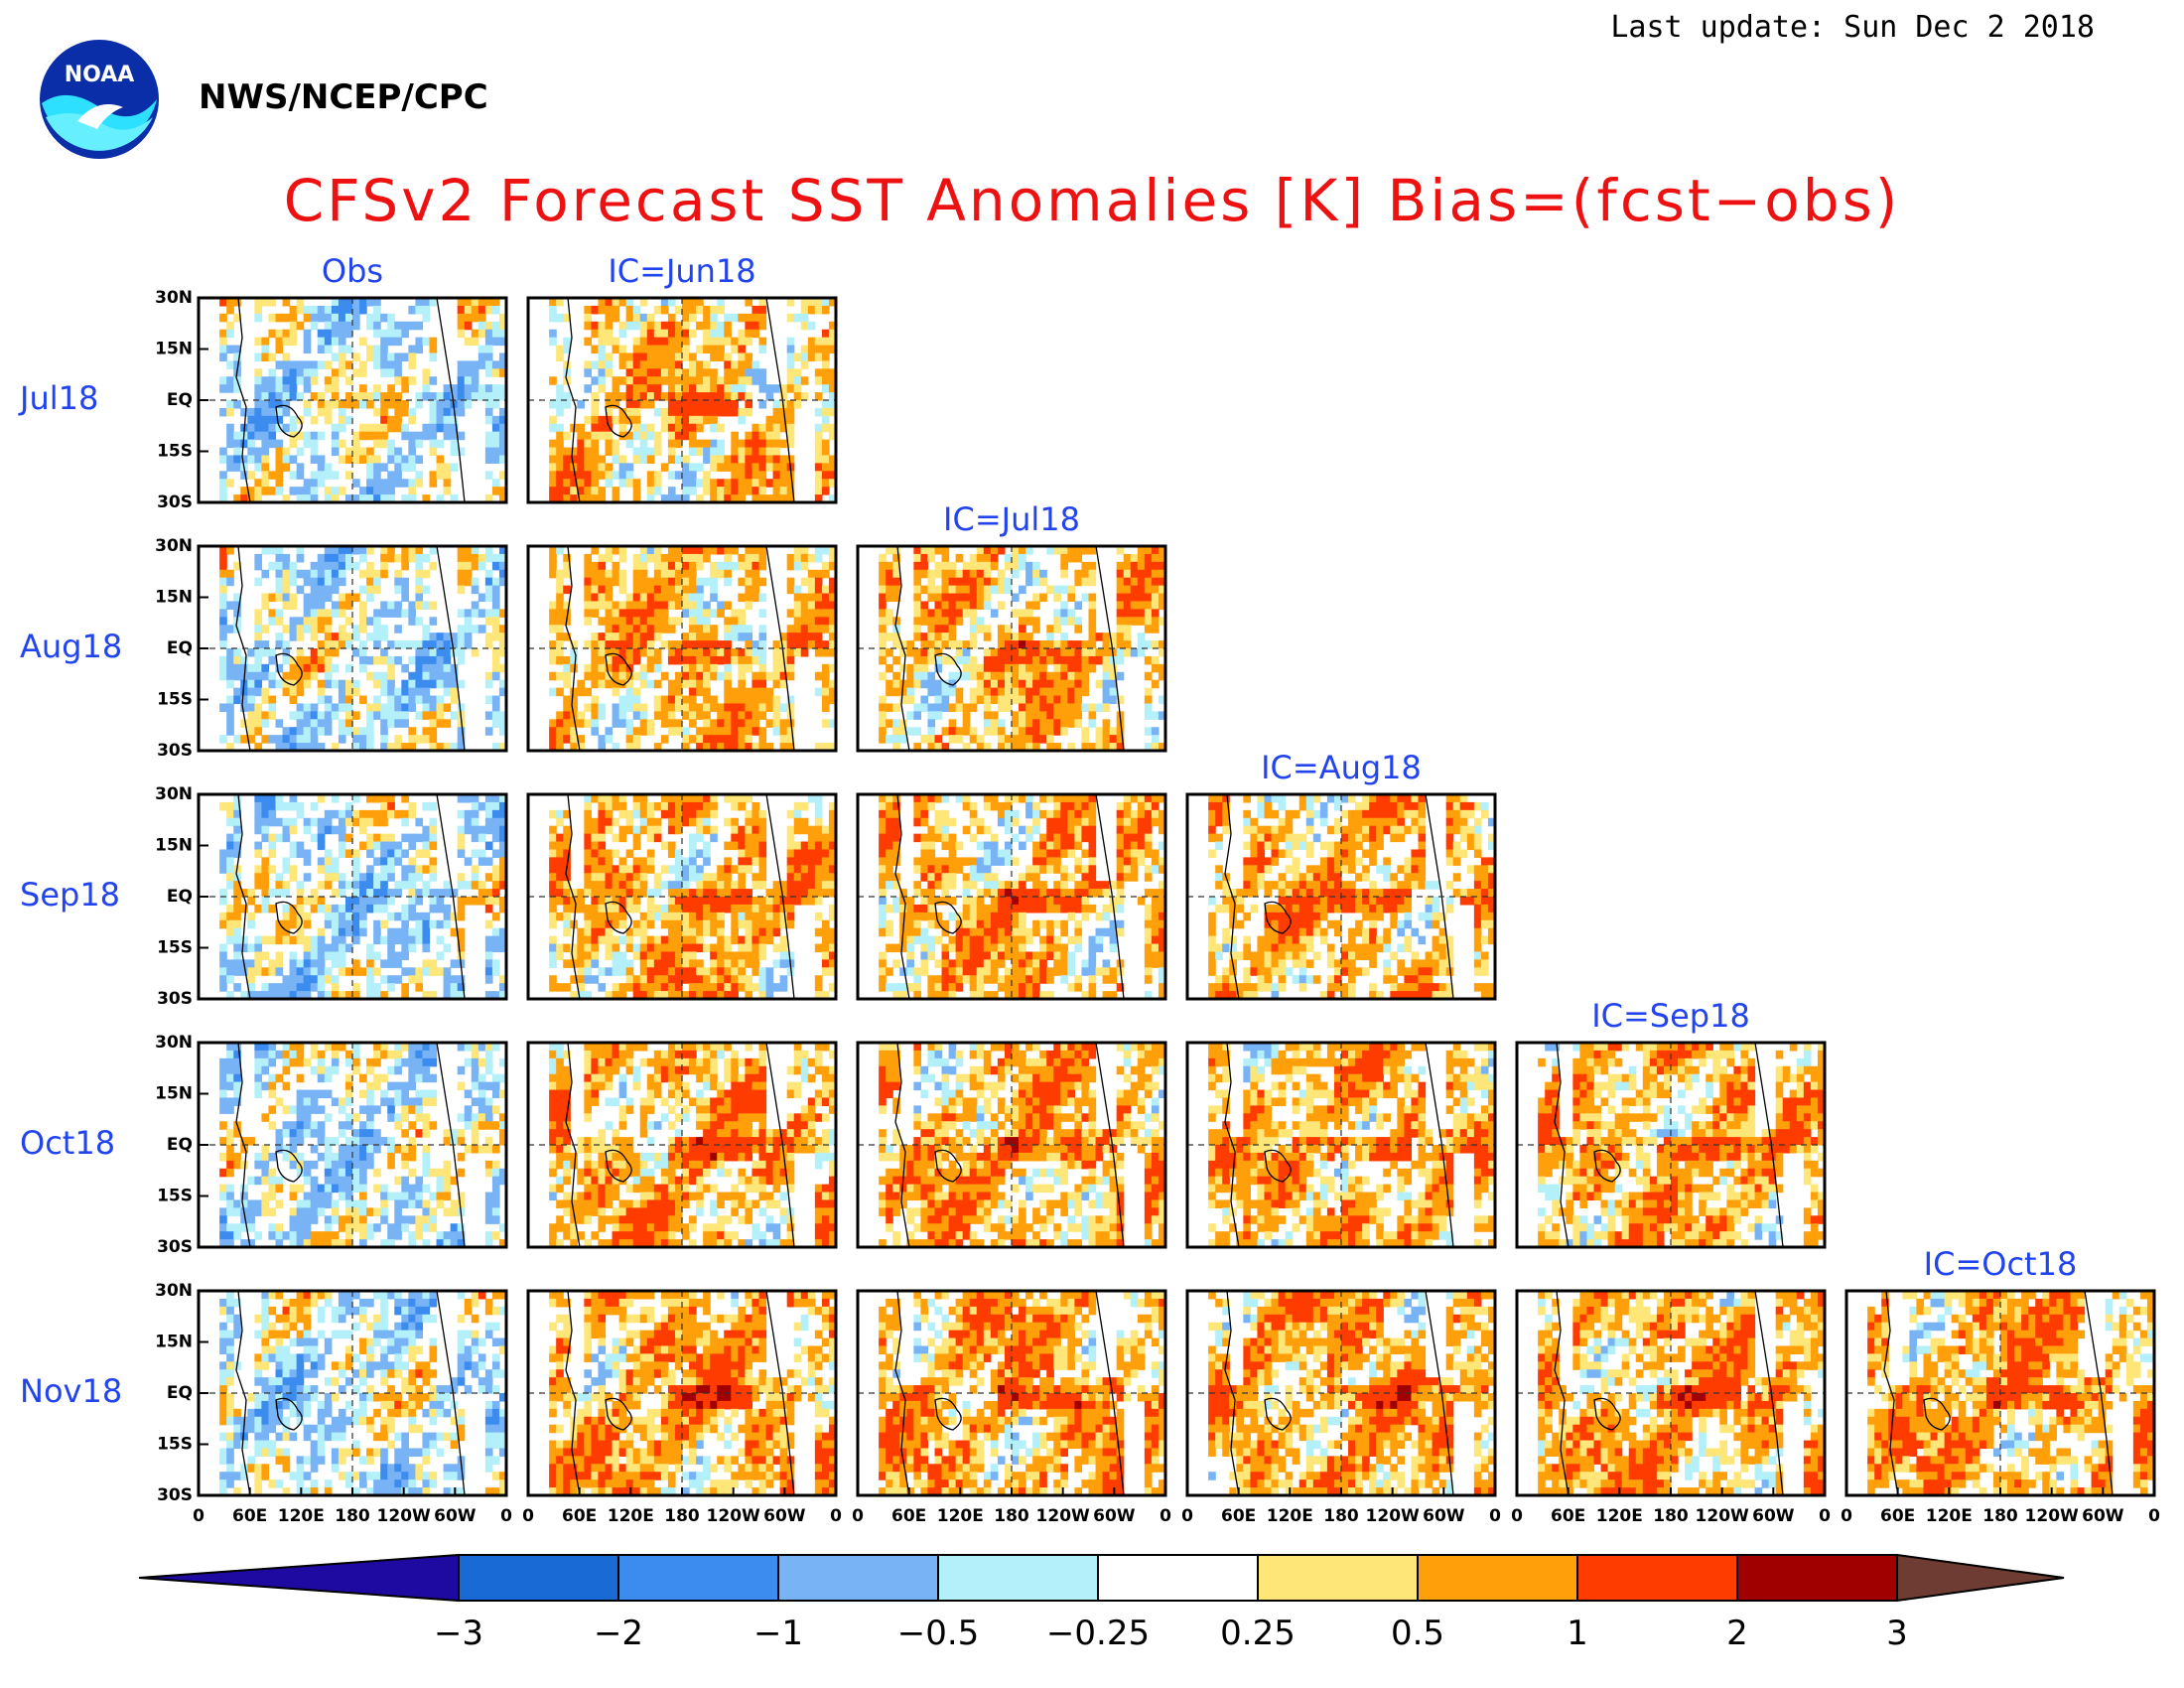 This screenshot has height=1688, width=2184. What do you see at coordinates (67, 1143) in the screenshot?
I see `row-label: Oct18` at bounding box center [67, 1143].